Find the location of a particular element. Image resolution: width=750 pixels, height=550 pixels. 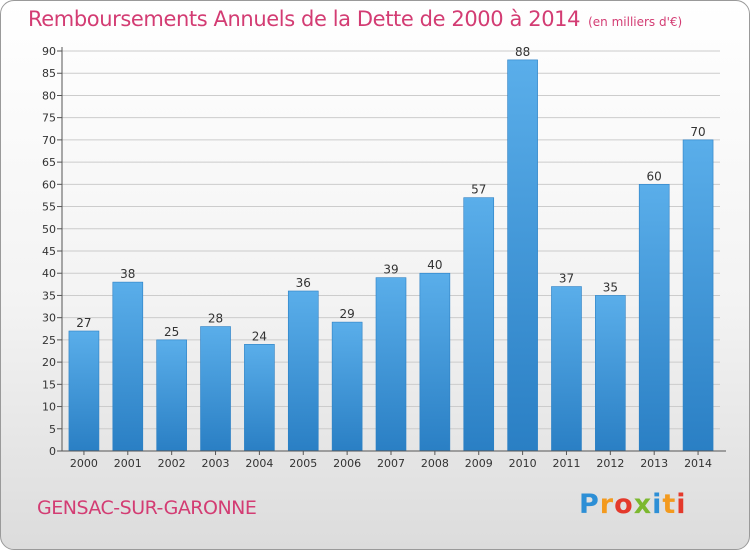

x-tick-label: 2002 is located at coordinates (172, 463).